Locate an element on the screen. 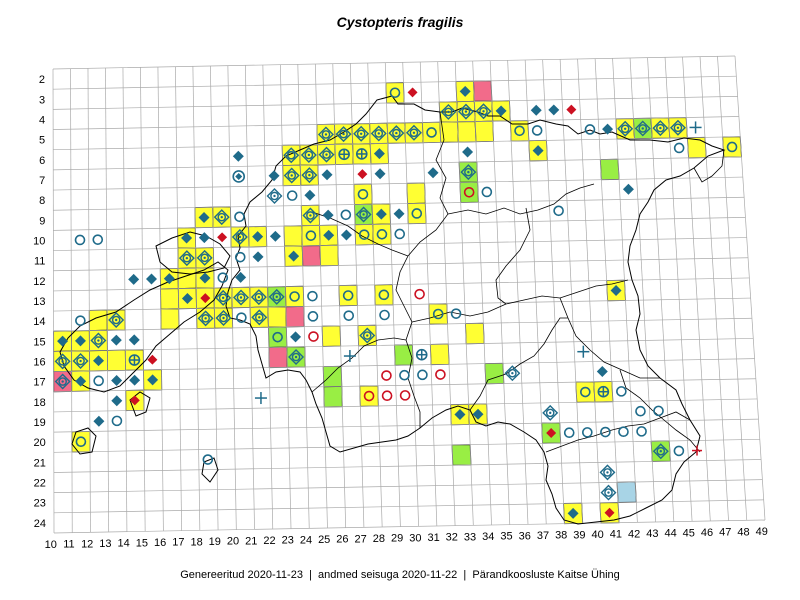  y-tick-label: 14 is located at coordinates (39, 322).